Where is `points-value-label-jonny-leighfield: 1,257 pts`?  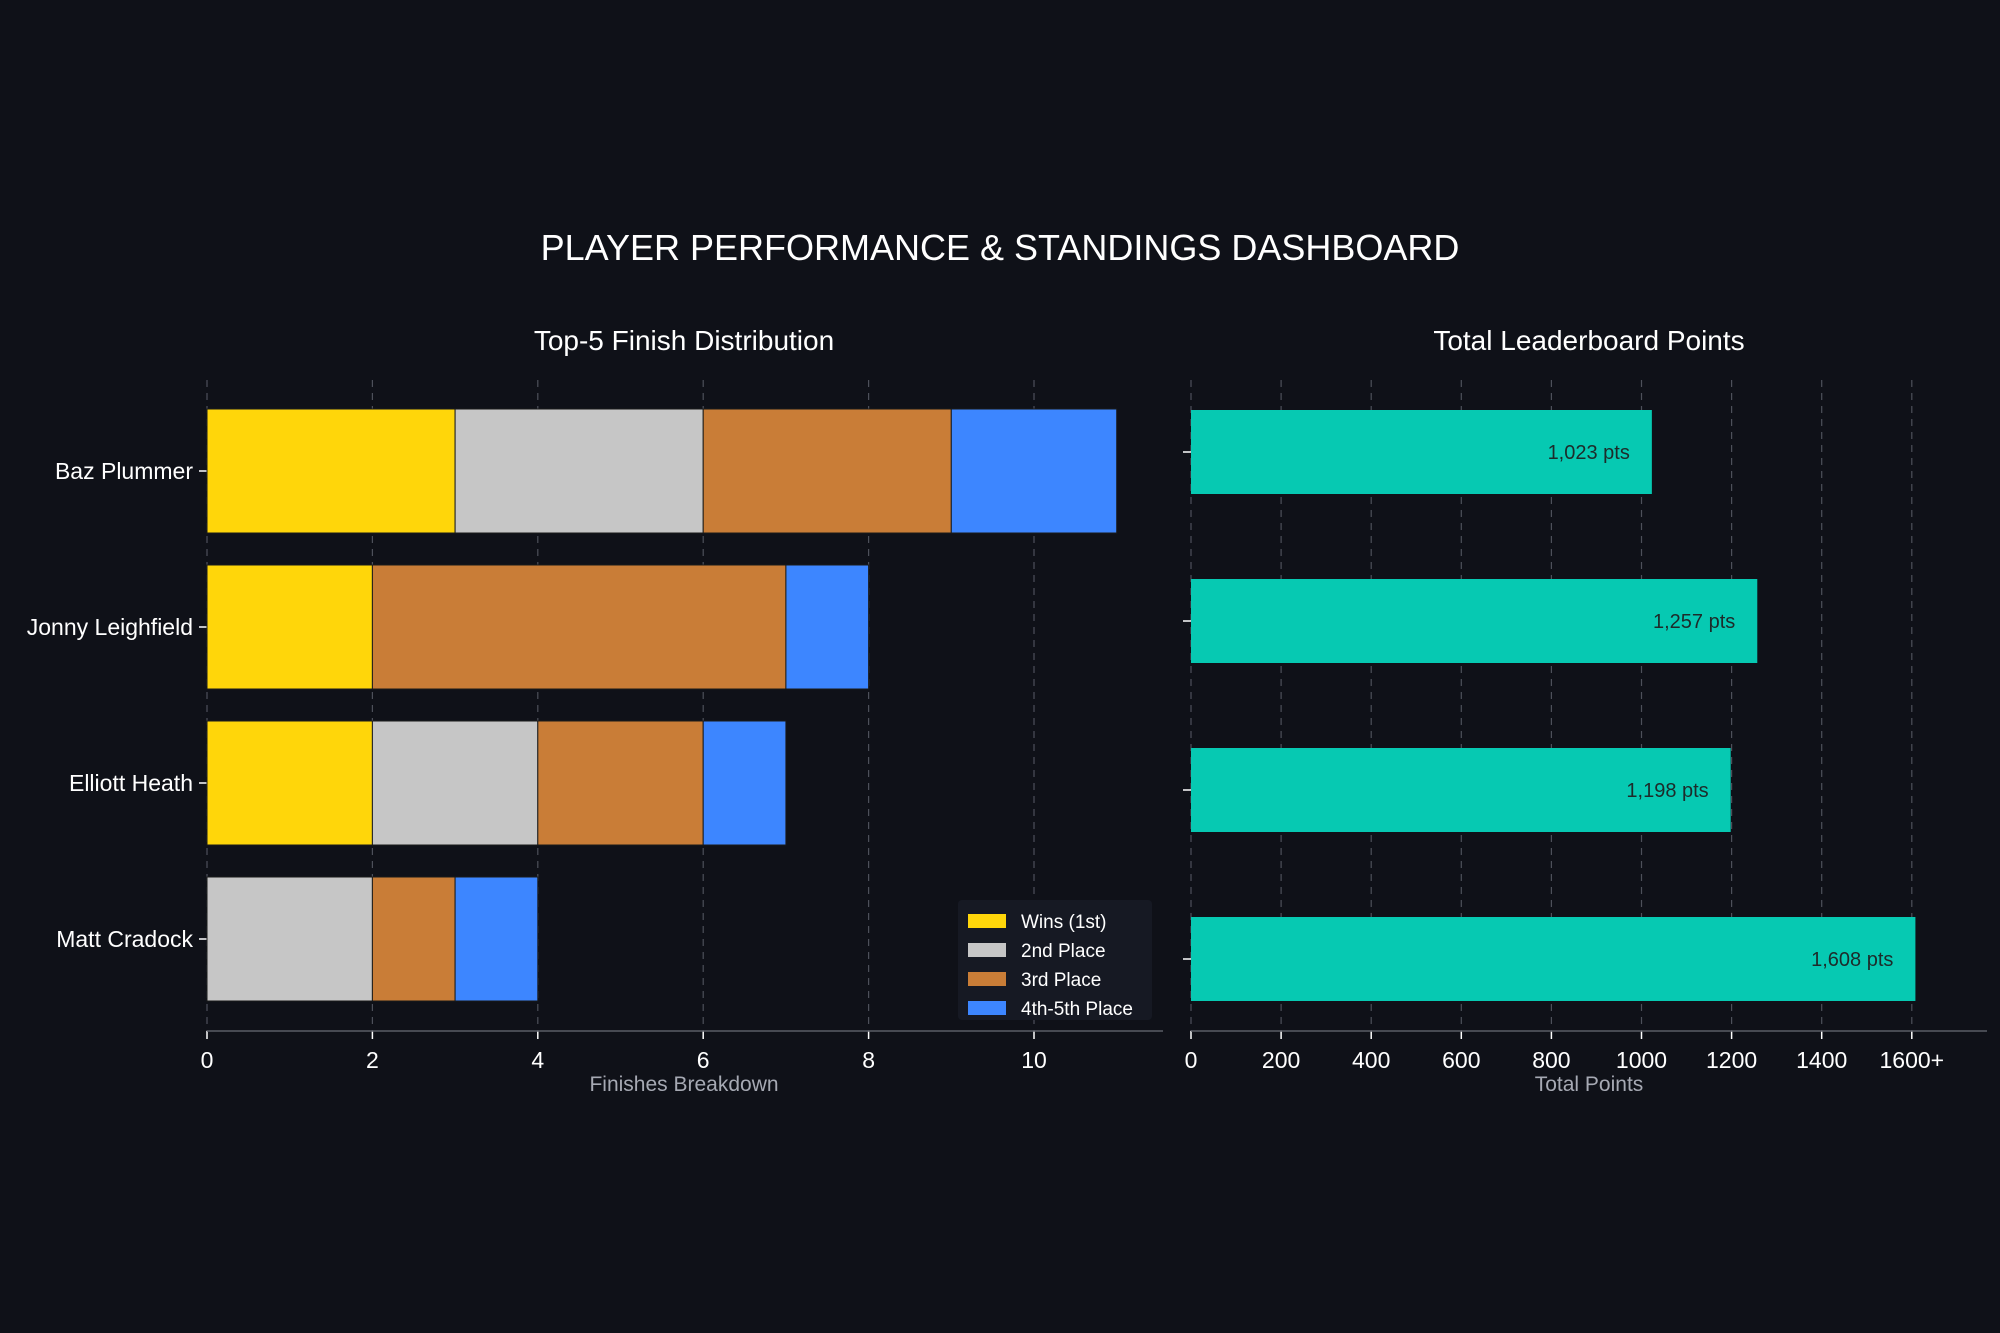
points-value-label-jonny-leighfield: 1,257 pts is located at coordinates (1694, 622).